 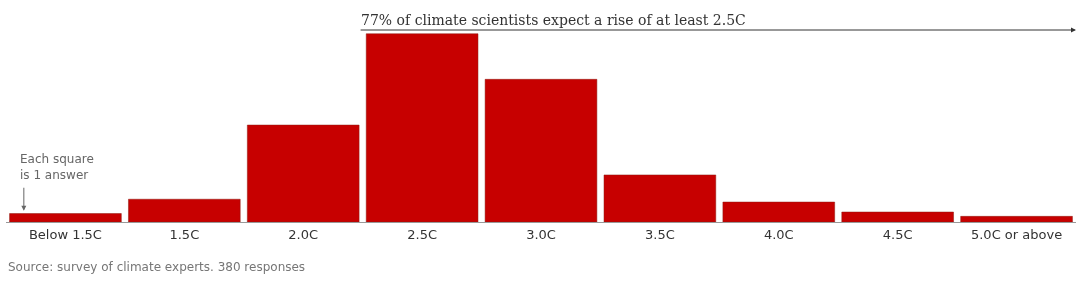 What do you see at coordinates (303, 234) in the screenshot?
I see `x-tick-label: 2.0C` at bounding box center [303, 234].